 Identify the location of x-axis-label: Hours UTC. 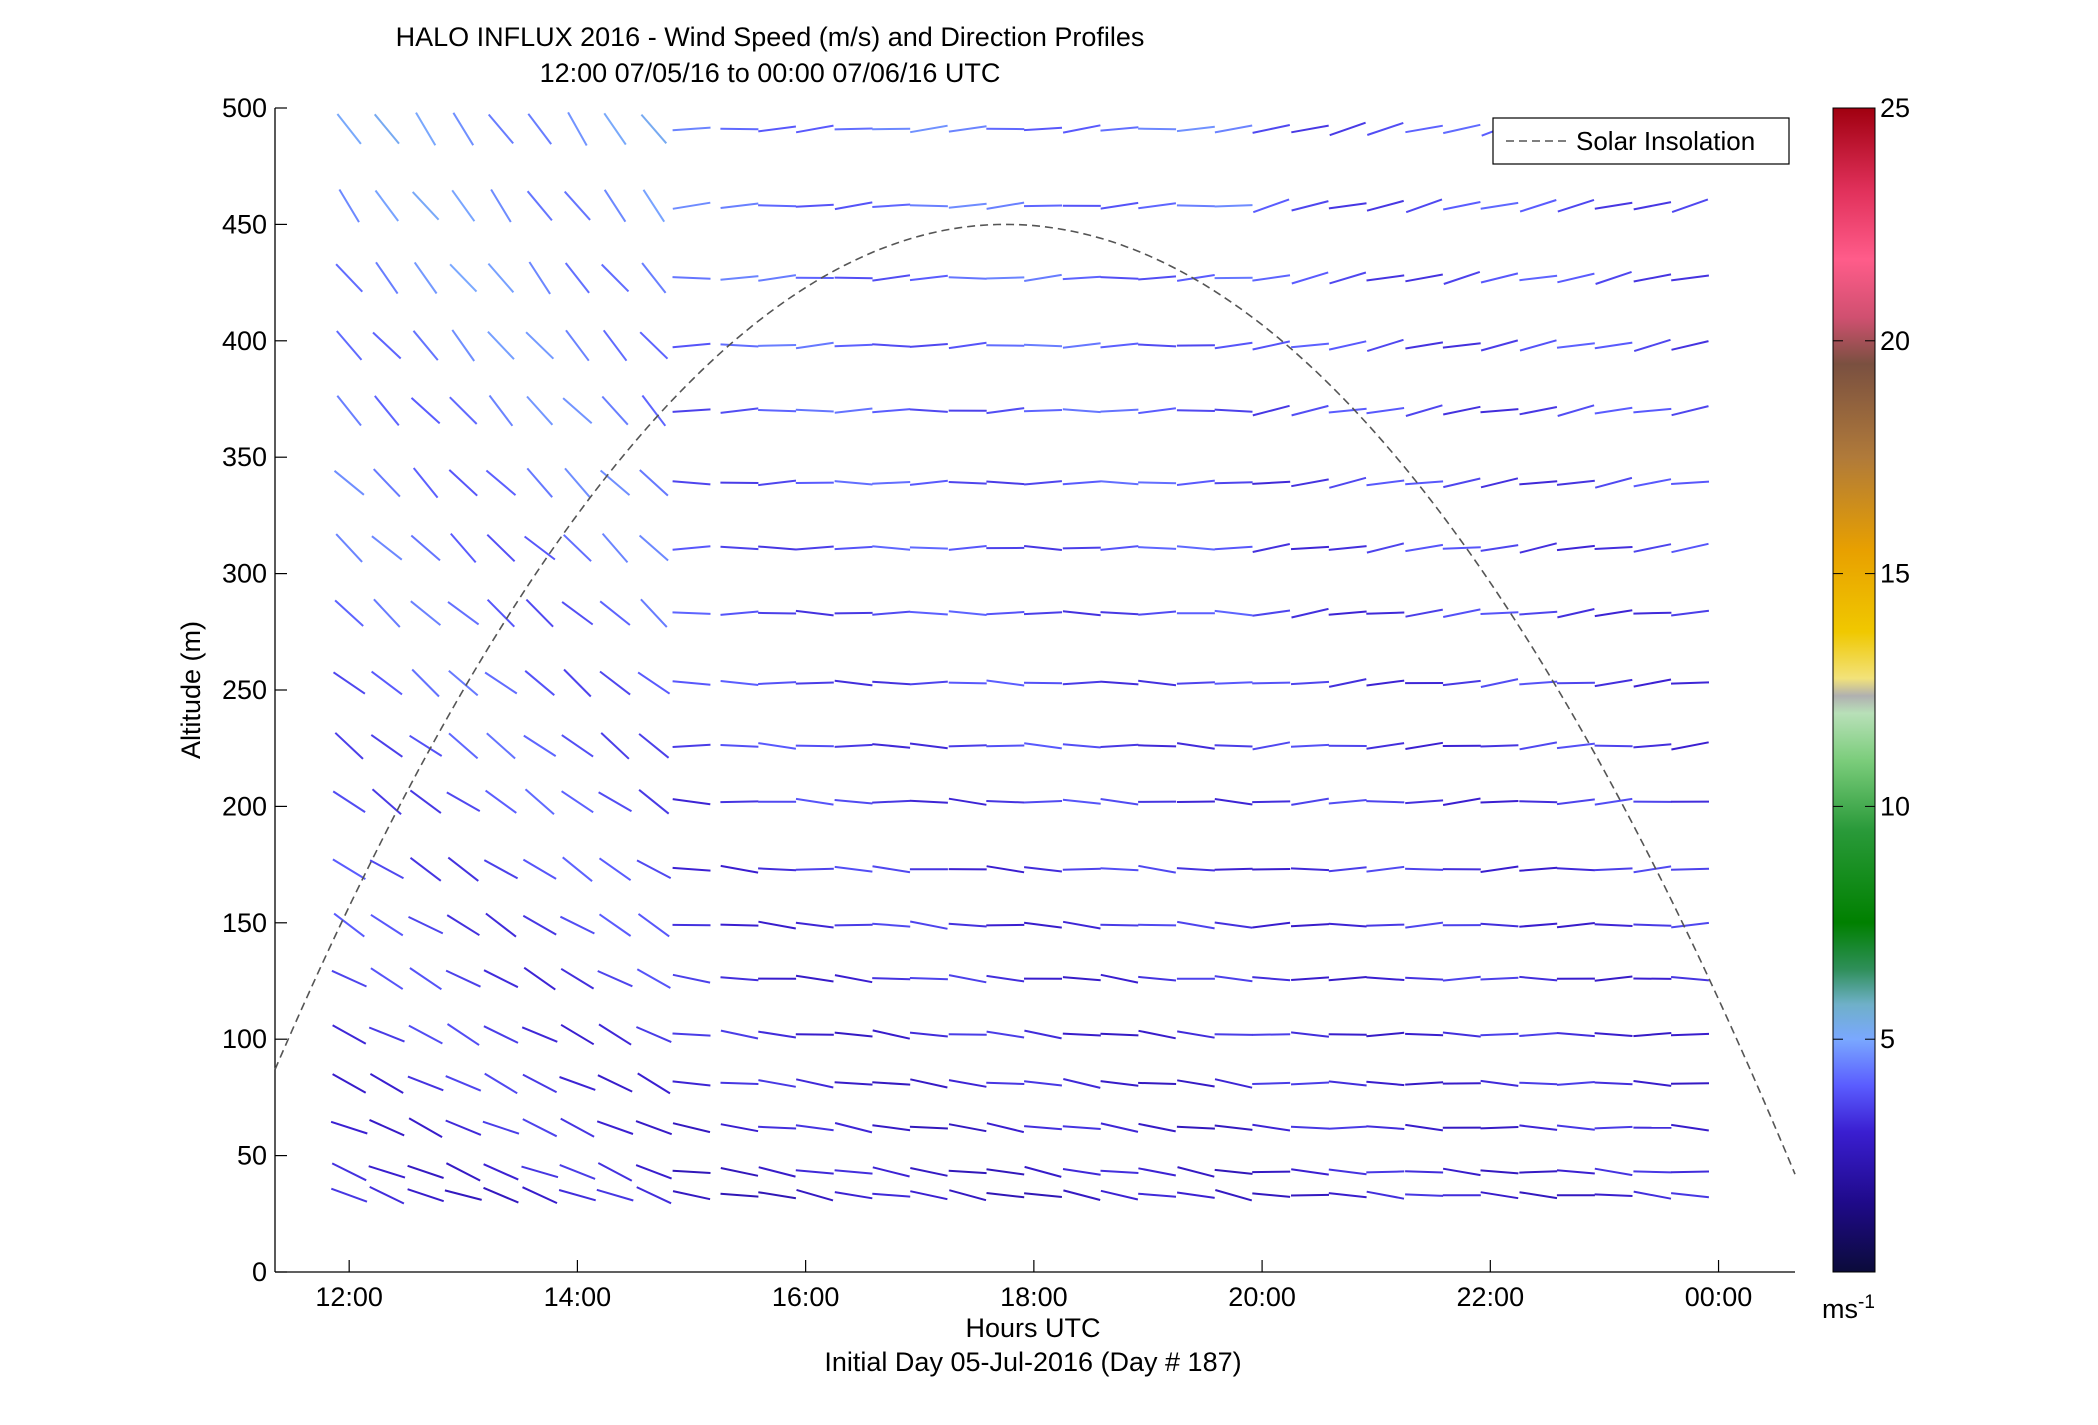
(1032, 1328).